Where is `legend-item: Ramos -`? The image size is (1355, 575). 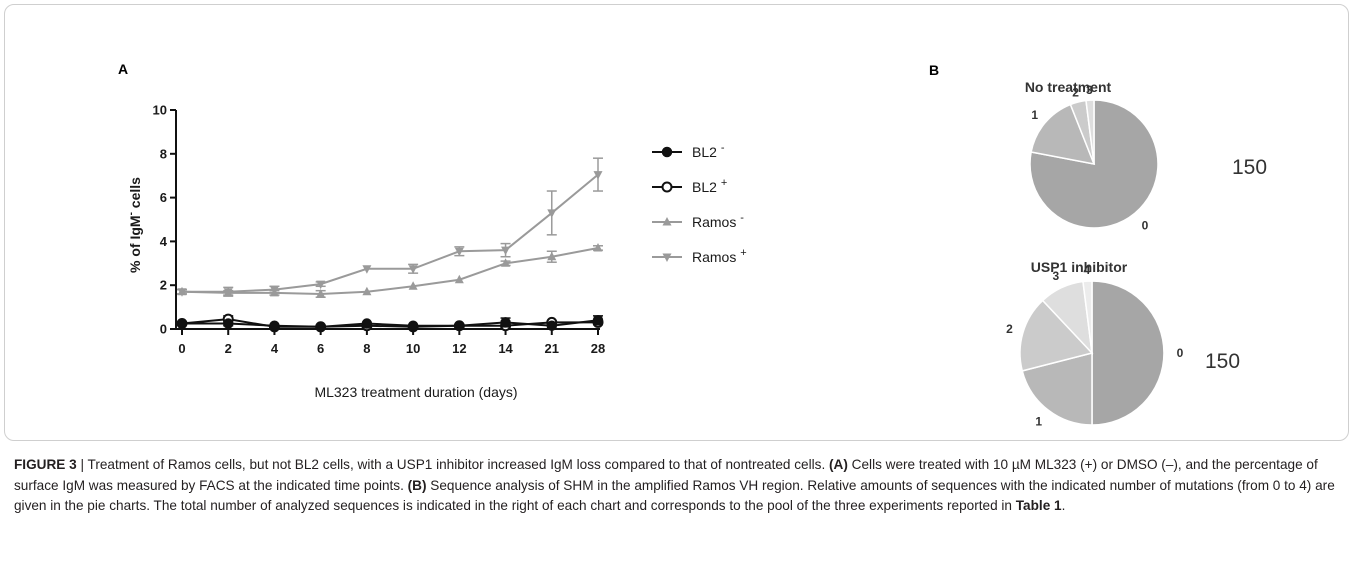
legend-item: Ramos - is located at coordinates (698, 221).